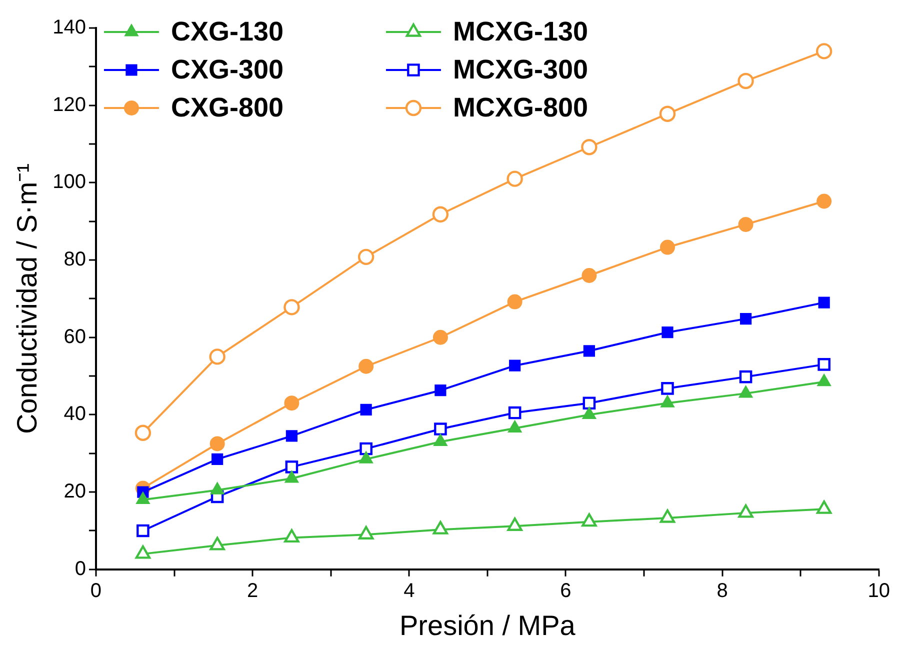 Image resolution: width=901 pixels, height=656 pixels. I want to click on x-tick-label: 0, so click(96, 591).